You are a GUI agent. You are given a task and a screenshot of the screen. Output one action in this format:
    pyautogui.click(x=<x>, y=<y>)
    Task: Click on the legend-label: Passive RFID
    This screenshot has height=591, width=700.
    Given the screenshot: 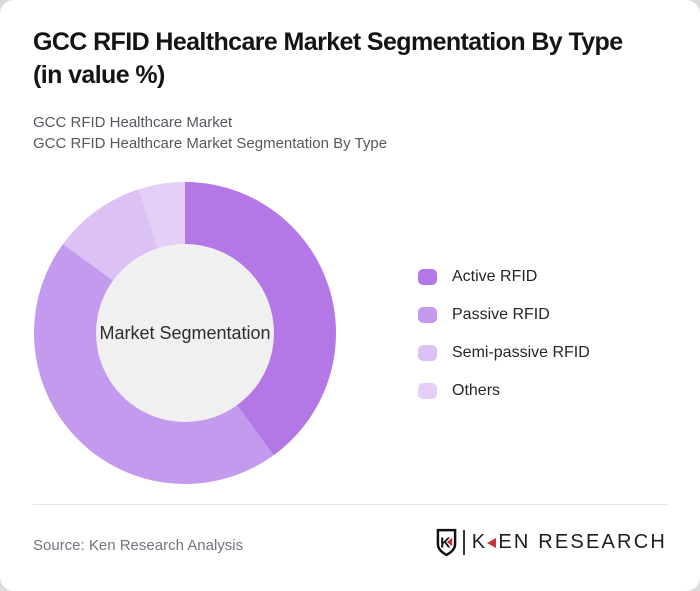 What is the action you would take?
    pyautogui.click(x=501, y=314)
    